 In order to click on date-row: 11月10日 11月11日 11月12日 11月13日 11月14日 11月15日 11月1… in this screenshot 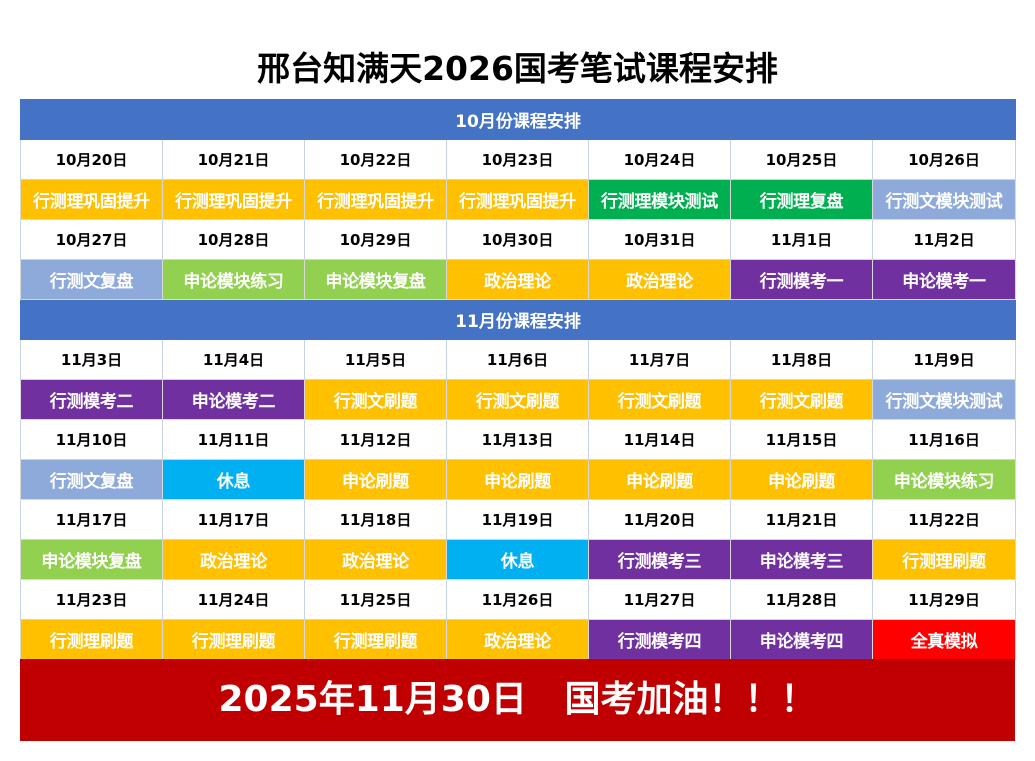, I will do `click(518, 439)`.